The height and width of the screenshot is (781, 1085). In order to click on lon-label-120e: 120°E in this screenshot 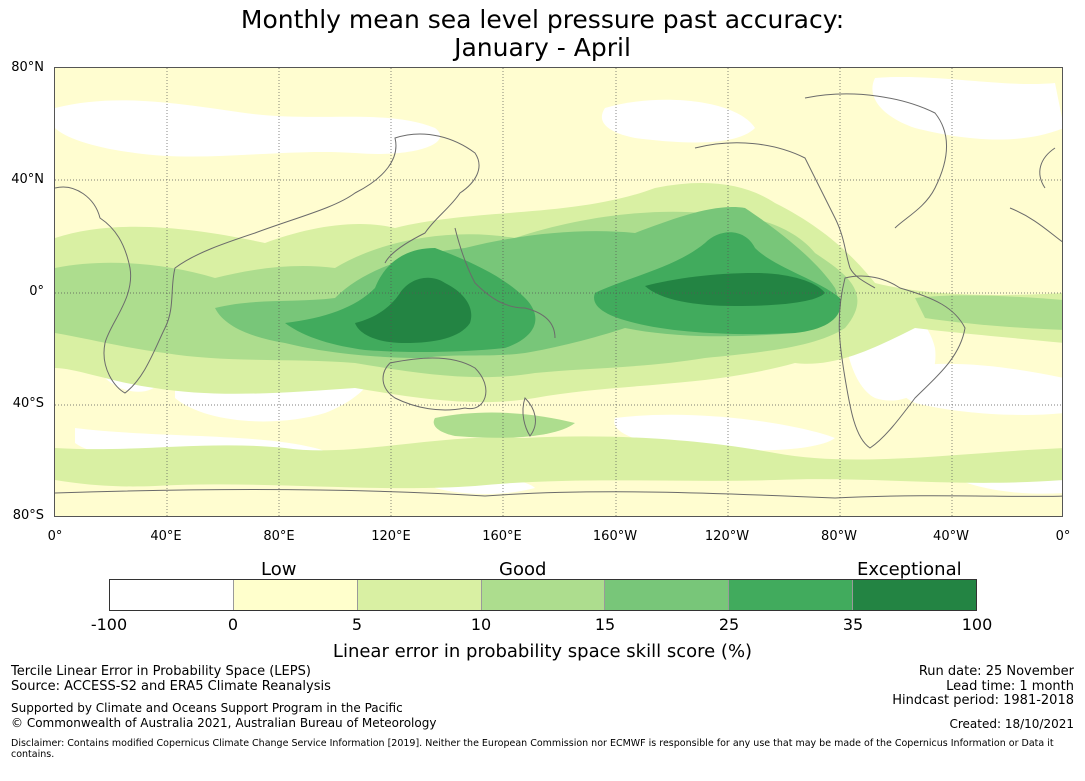, I will do `click(391, 536)`.